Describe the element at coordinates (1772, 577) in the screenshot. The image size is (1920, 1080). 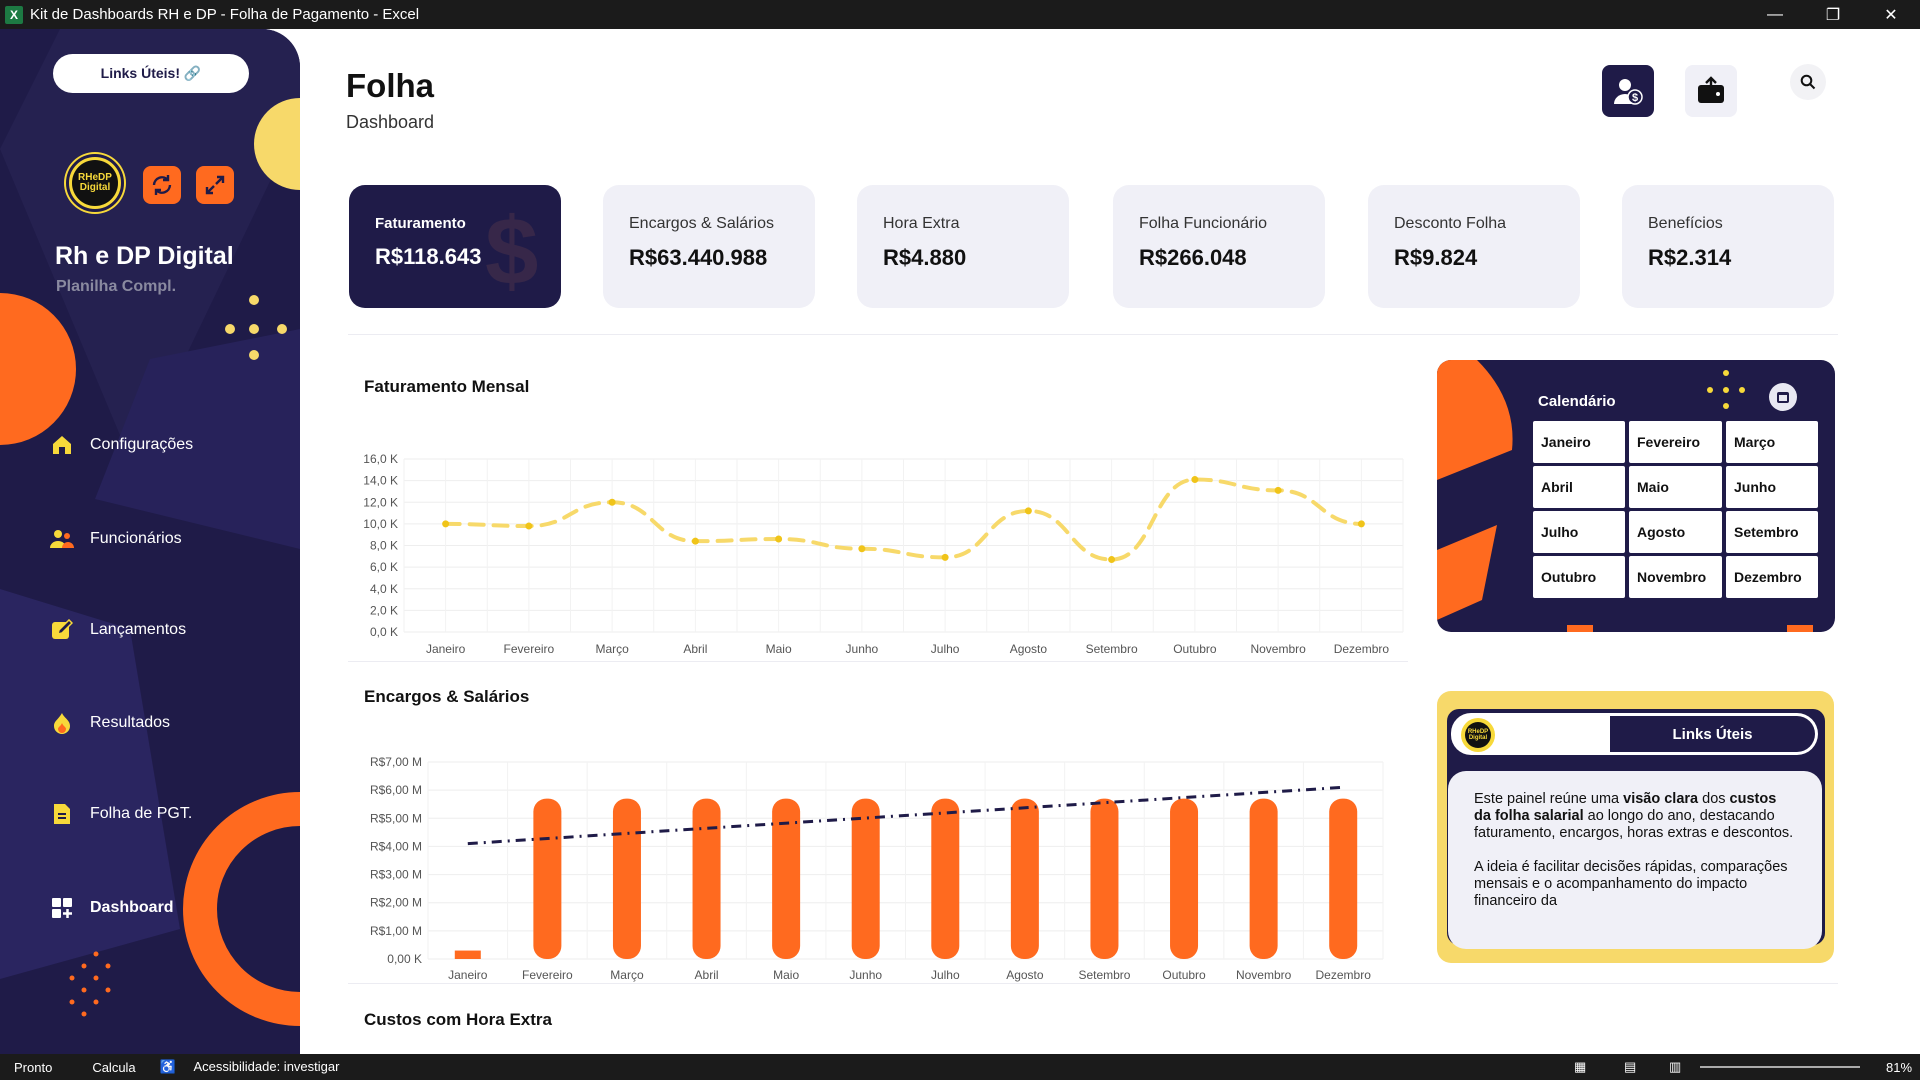
I see `month-dezembro: Dezembro` at that location.